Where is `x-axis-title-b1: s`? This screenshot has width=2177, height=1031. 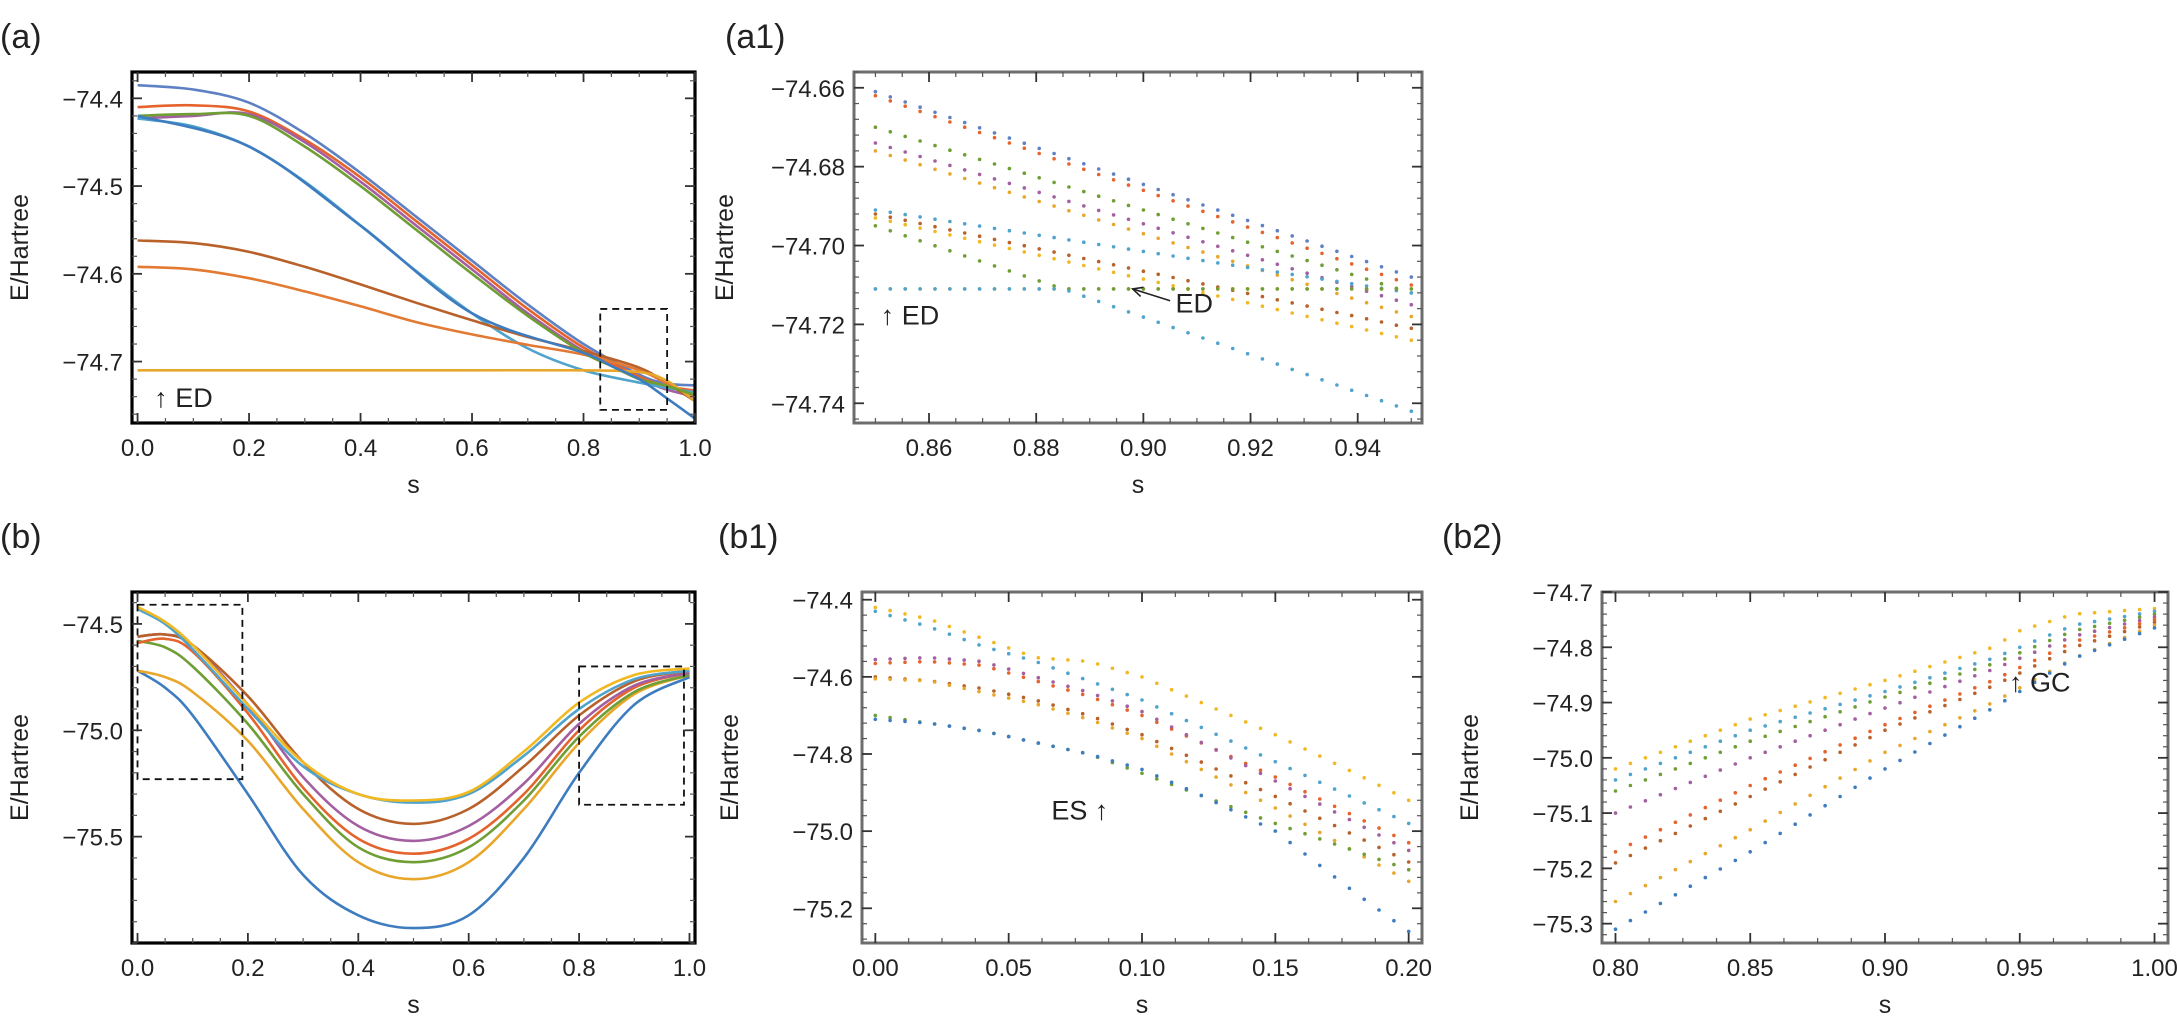 x-axis-title-b1: s is located at coordinates (1142, 1005).